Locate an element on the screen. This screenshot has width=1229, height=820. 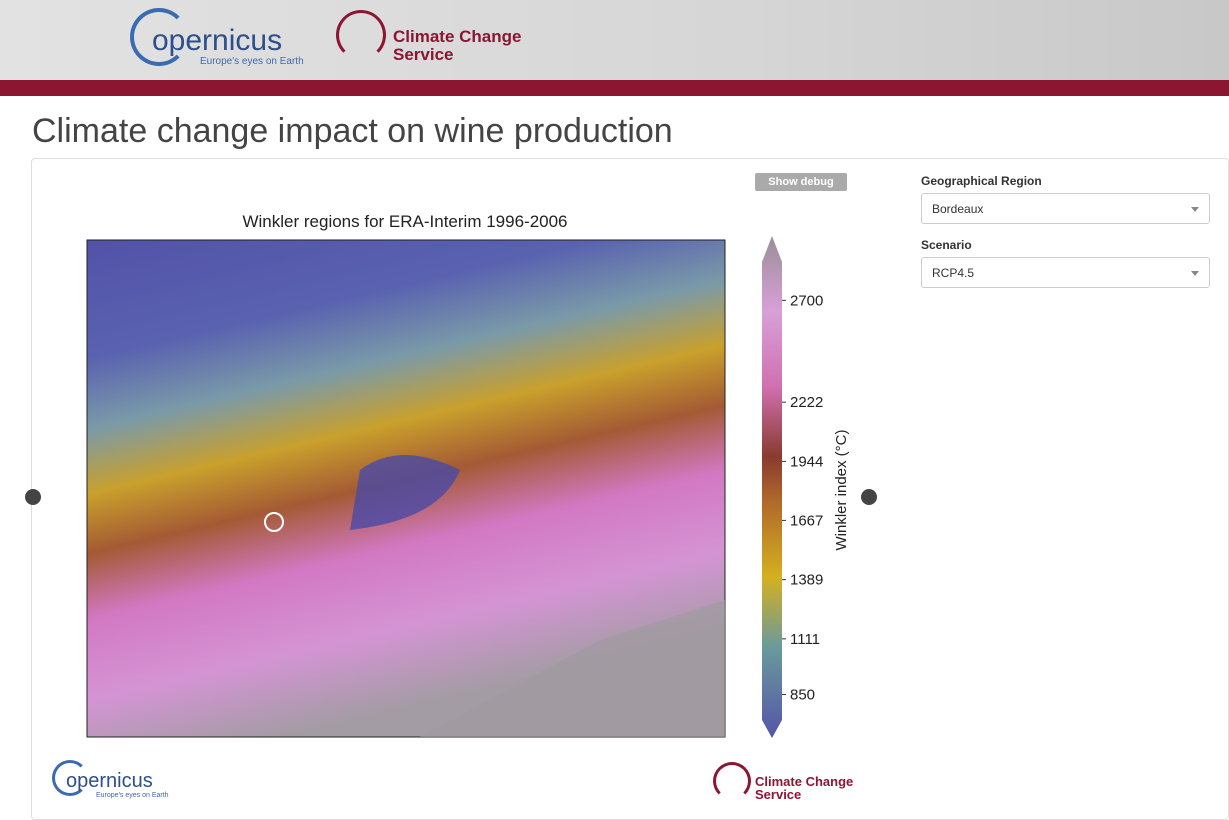
service-text: Climate Change Service is located at coordinates (457, 46).